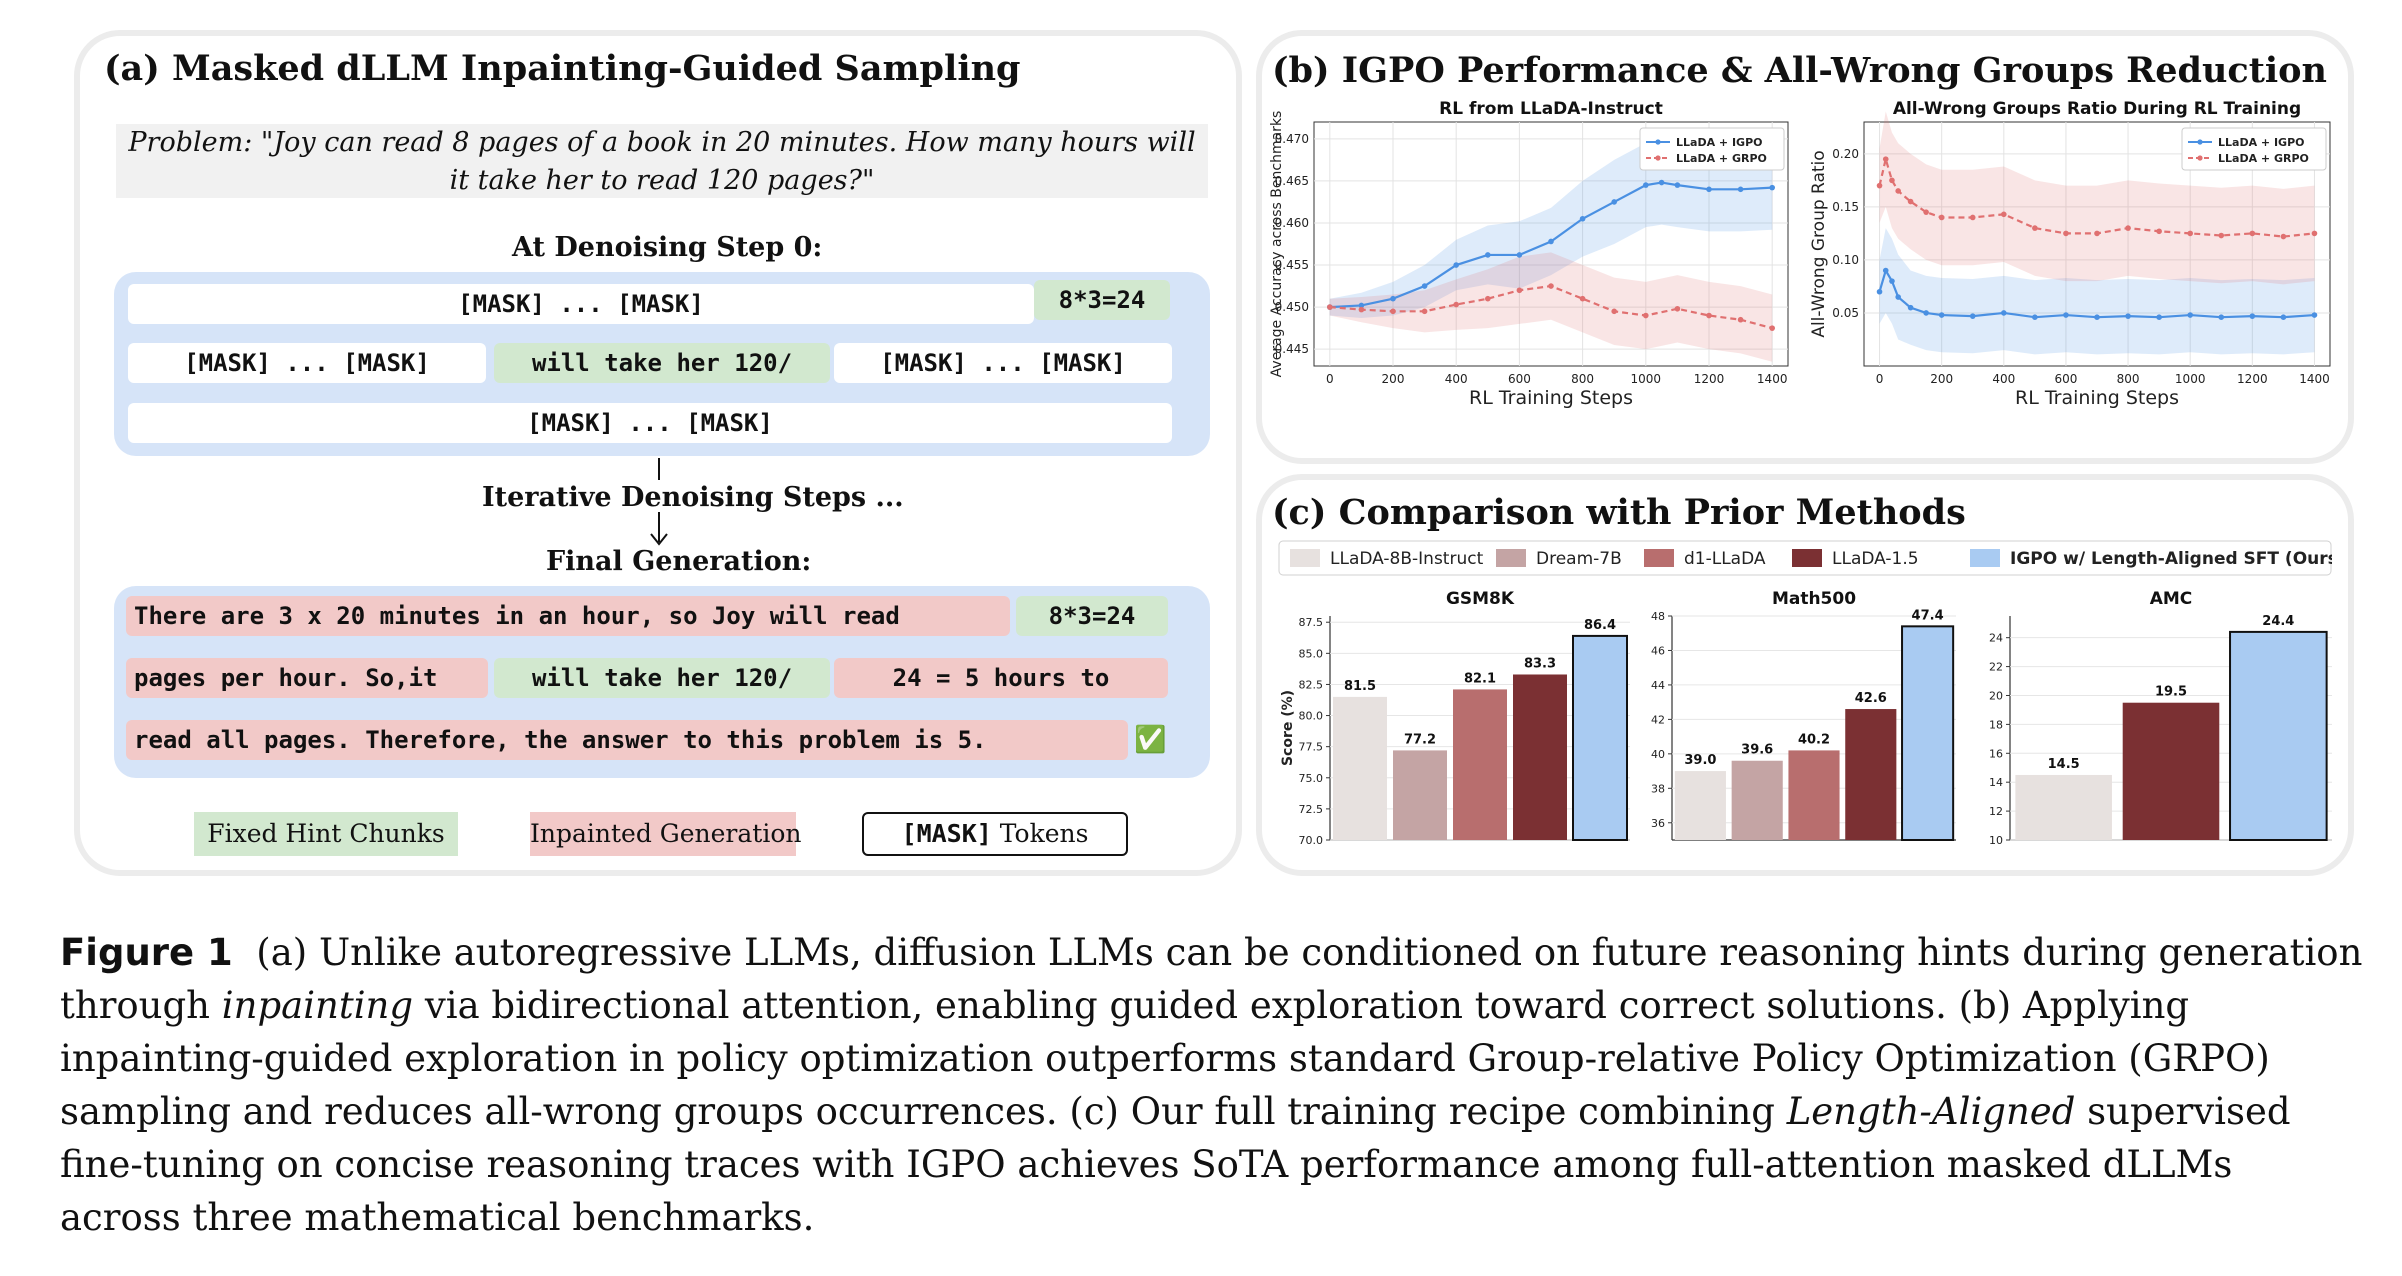 The height and width of the screenshot is (1276, 2402). I want to click on legend-mask-token: [MASK], so click(946, 833).